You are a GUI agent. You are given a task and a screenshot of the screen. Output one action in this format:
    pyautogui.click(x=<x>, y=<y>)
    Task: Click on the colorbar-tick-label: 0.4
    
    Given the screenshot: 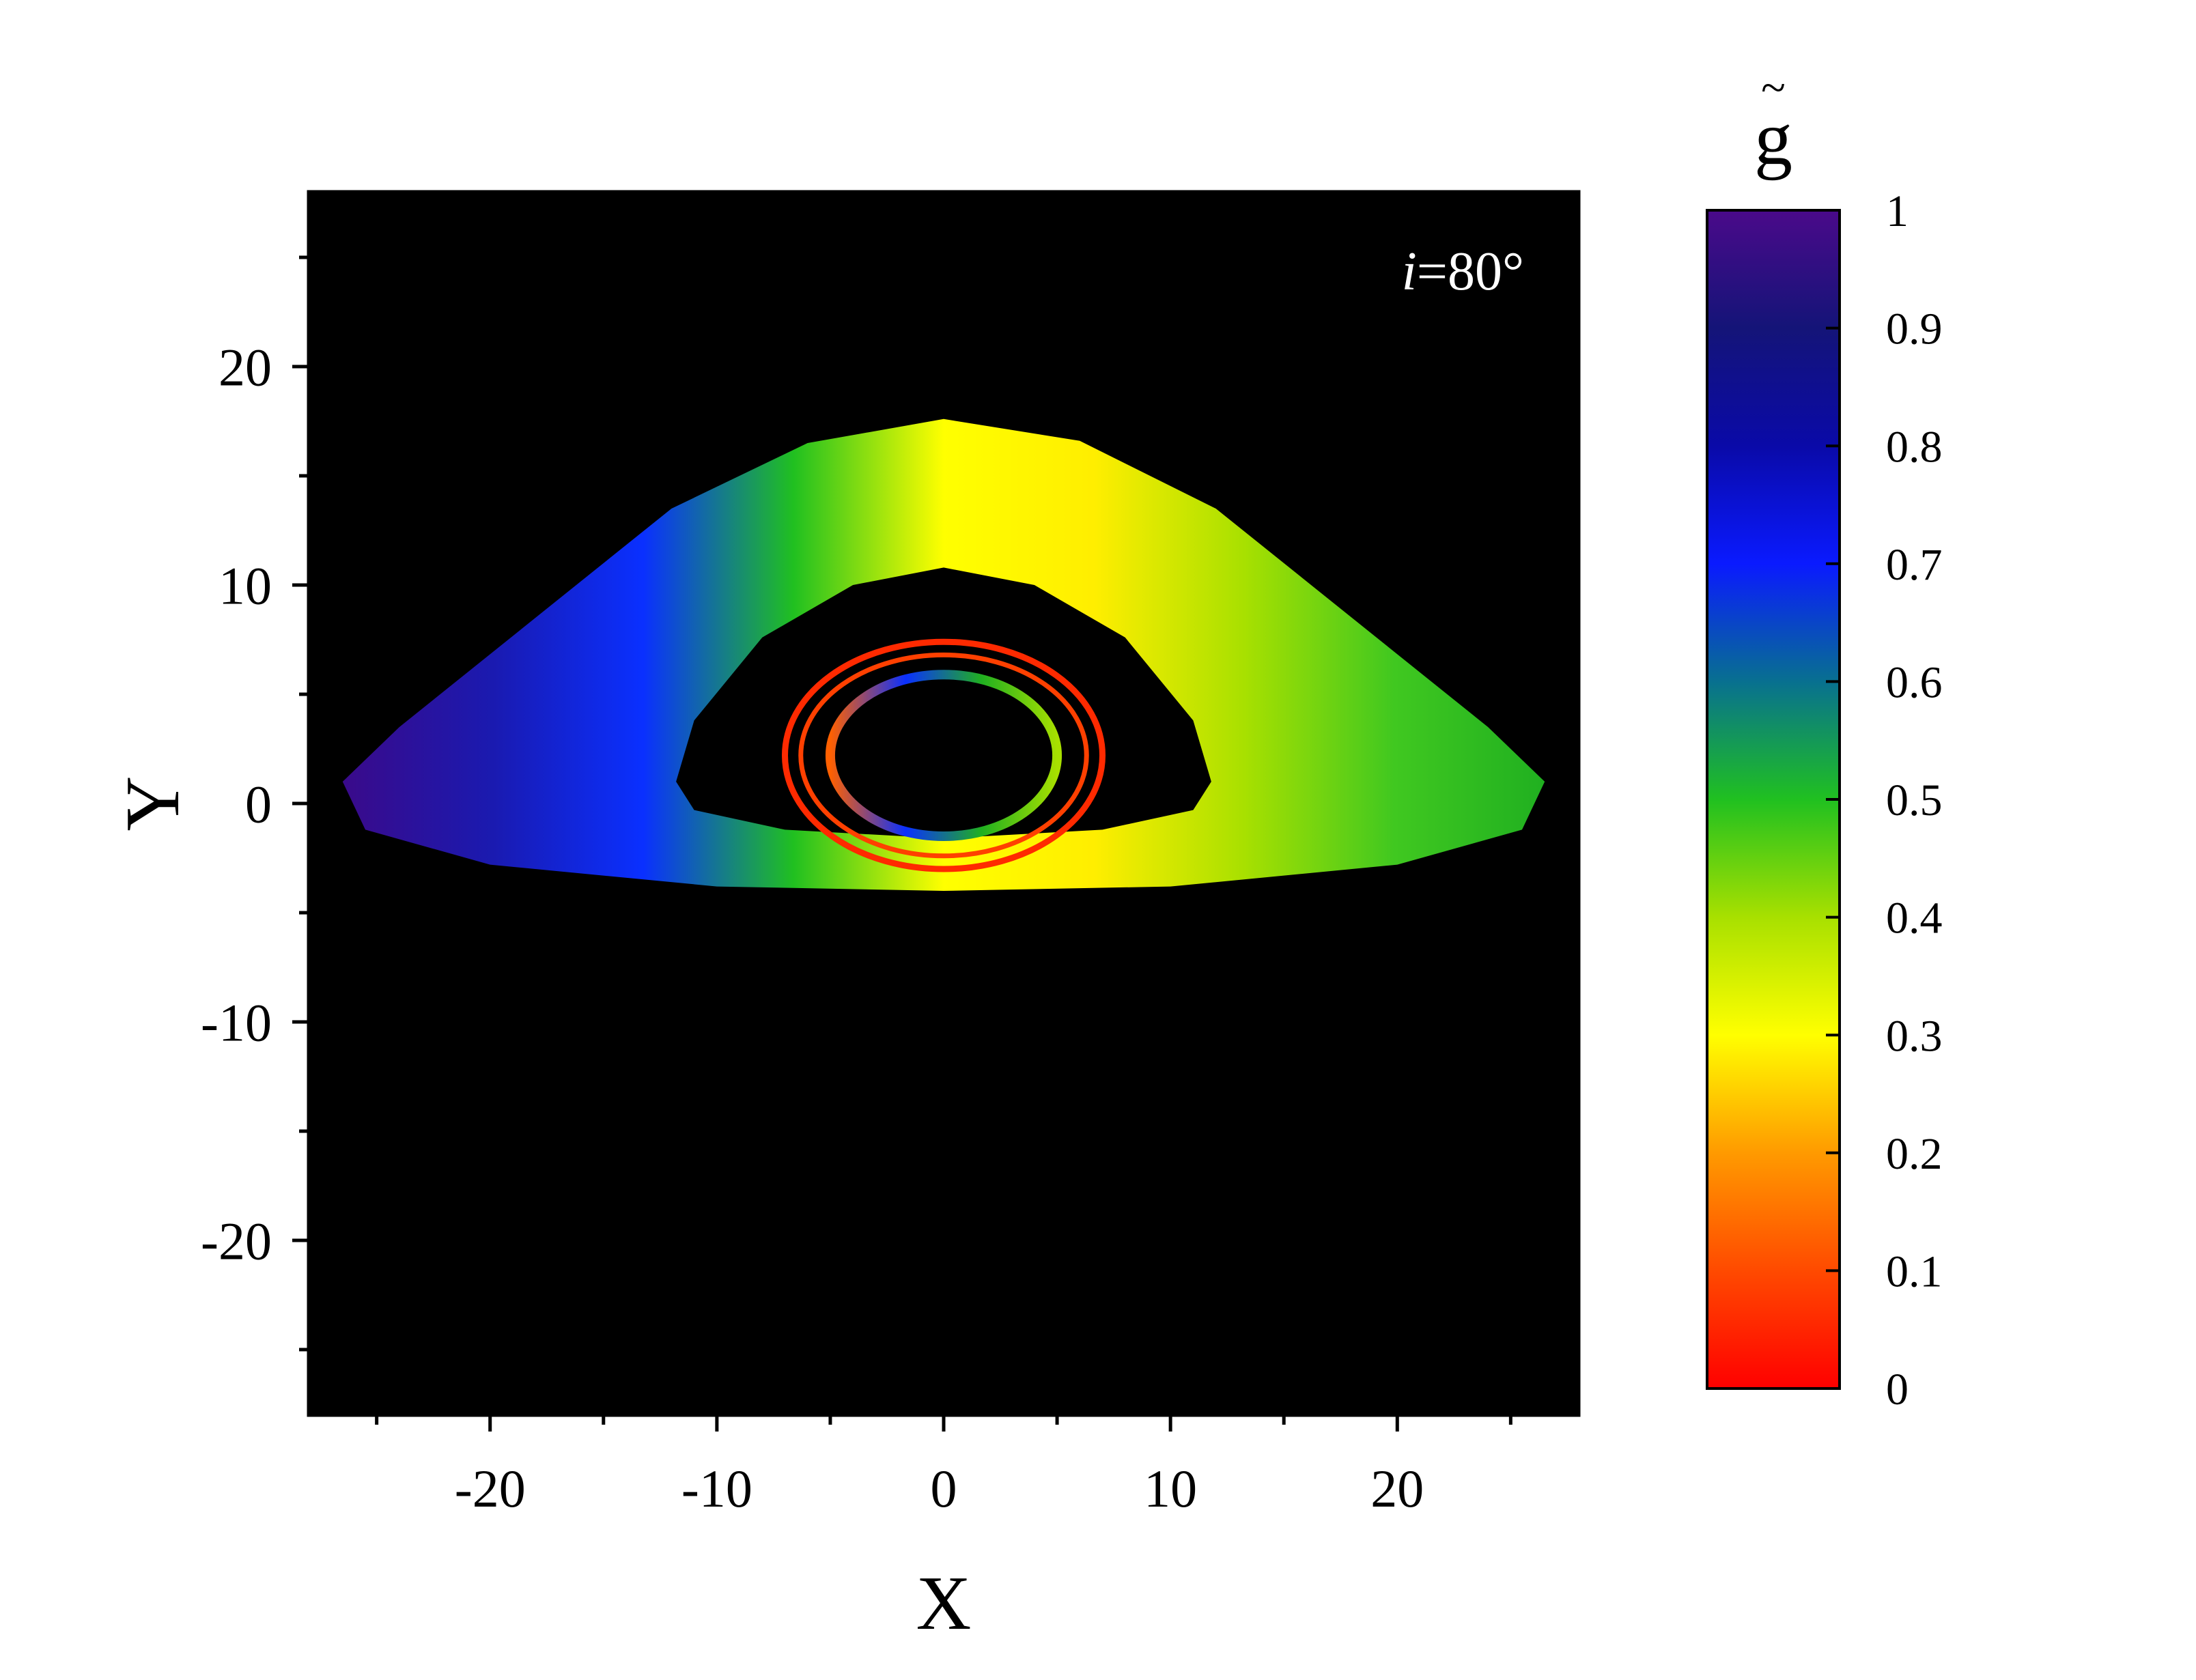 What is the action you would take?
    pyautogui.click(x=1915, y=918)
    